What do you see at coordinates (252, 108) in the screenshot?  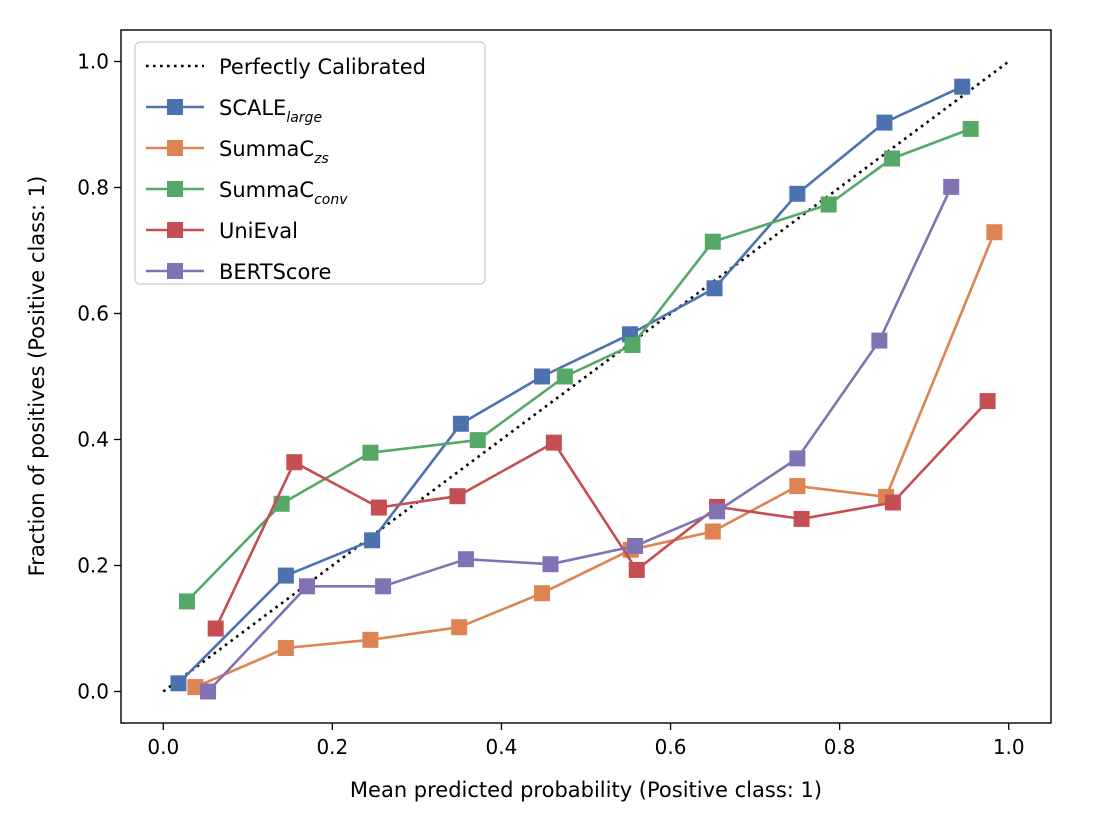 I see `legend-label-main: SCALE` at bounding box center [252, 108].